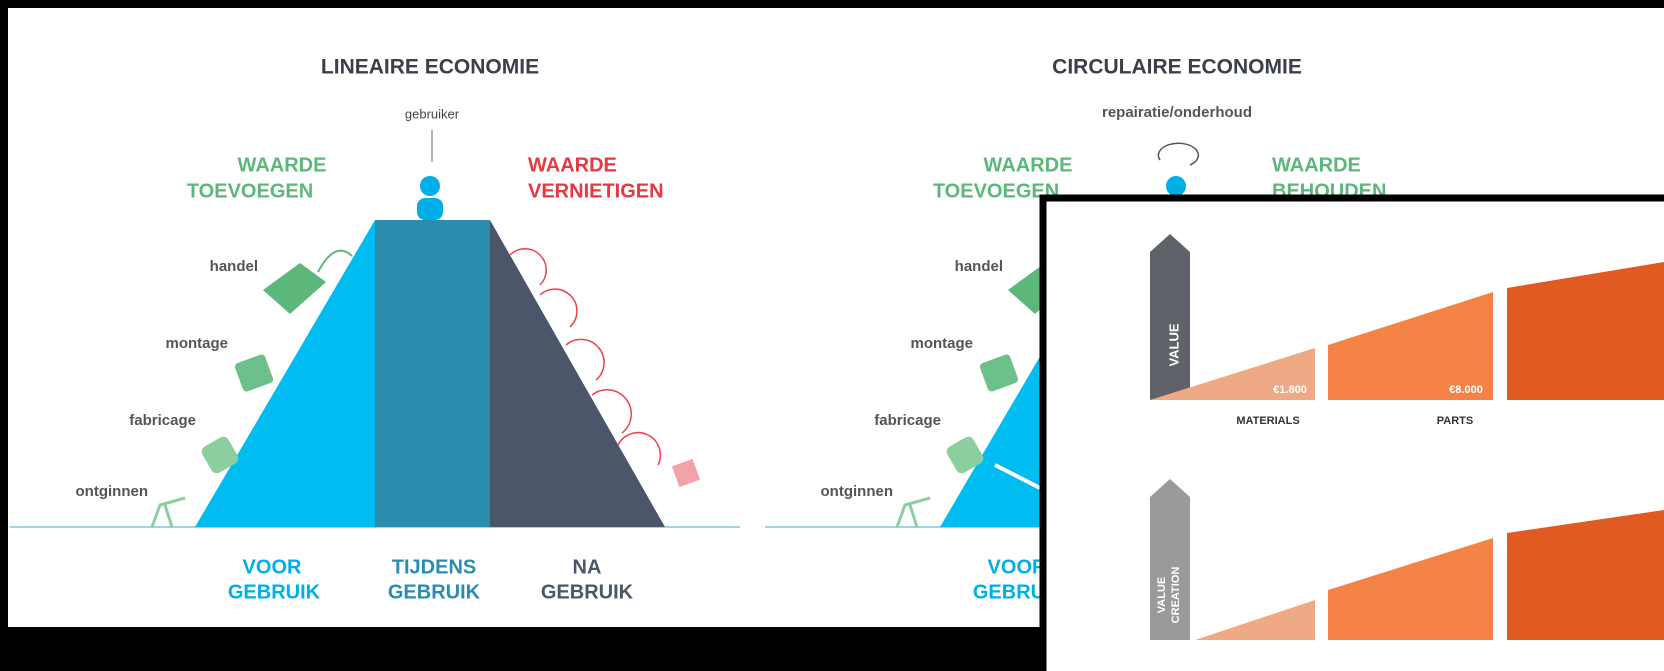 The width and height of the screenshot is (1664, 671). Describe the element at coordinates (294, 288) in the screenshot. I see `tag-icon` at that location.